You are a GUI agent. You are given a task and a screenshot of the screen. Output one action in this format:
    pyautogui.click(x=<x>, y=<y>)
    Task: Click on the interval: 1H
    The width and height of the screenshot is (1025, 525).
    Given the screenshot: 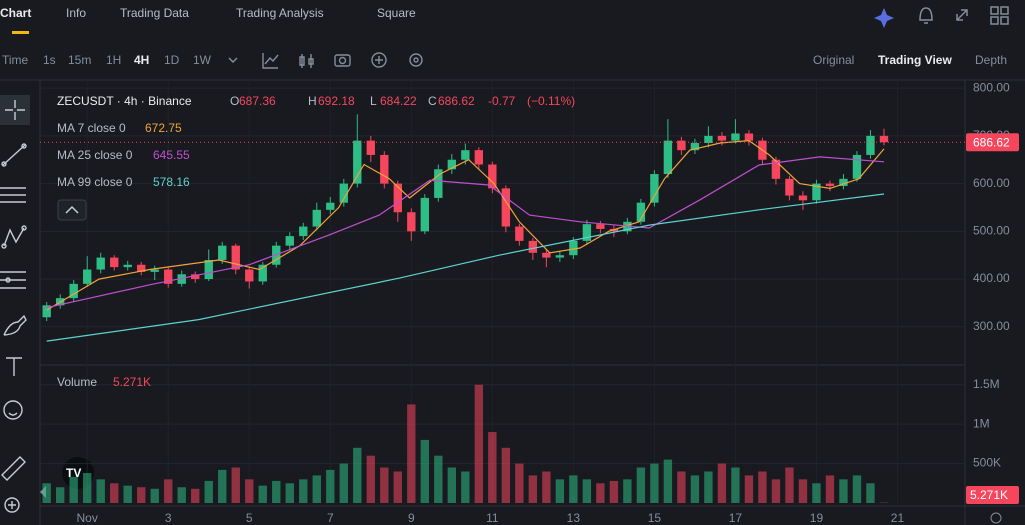 What is the action you would take?
    pyautogui.click(x=113, y=60)
    